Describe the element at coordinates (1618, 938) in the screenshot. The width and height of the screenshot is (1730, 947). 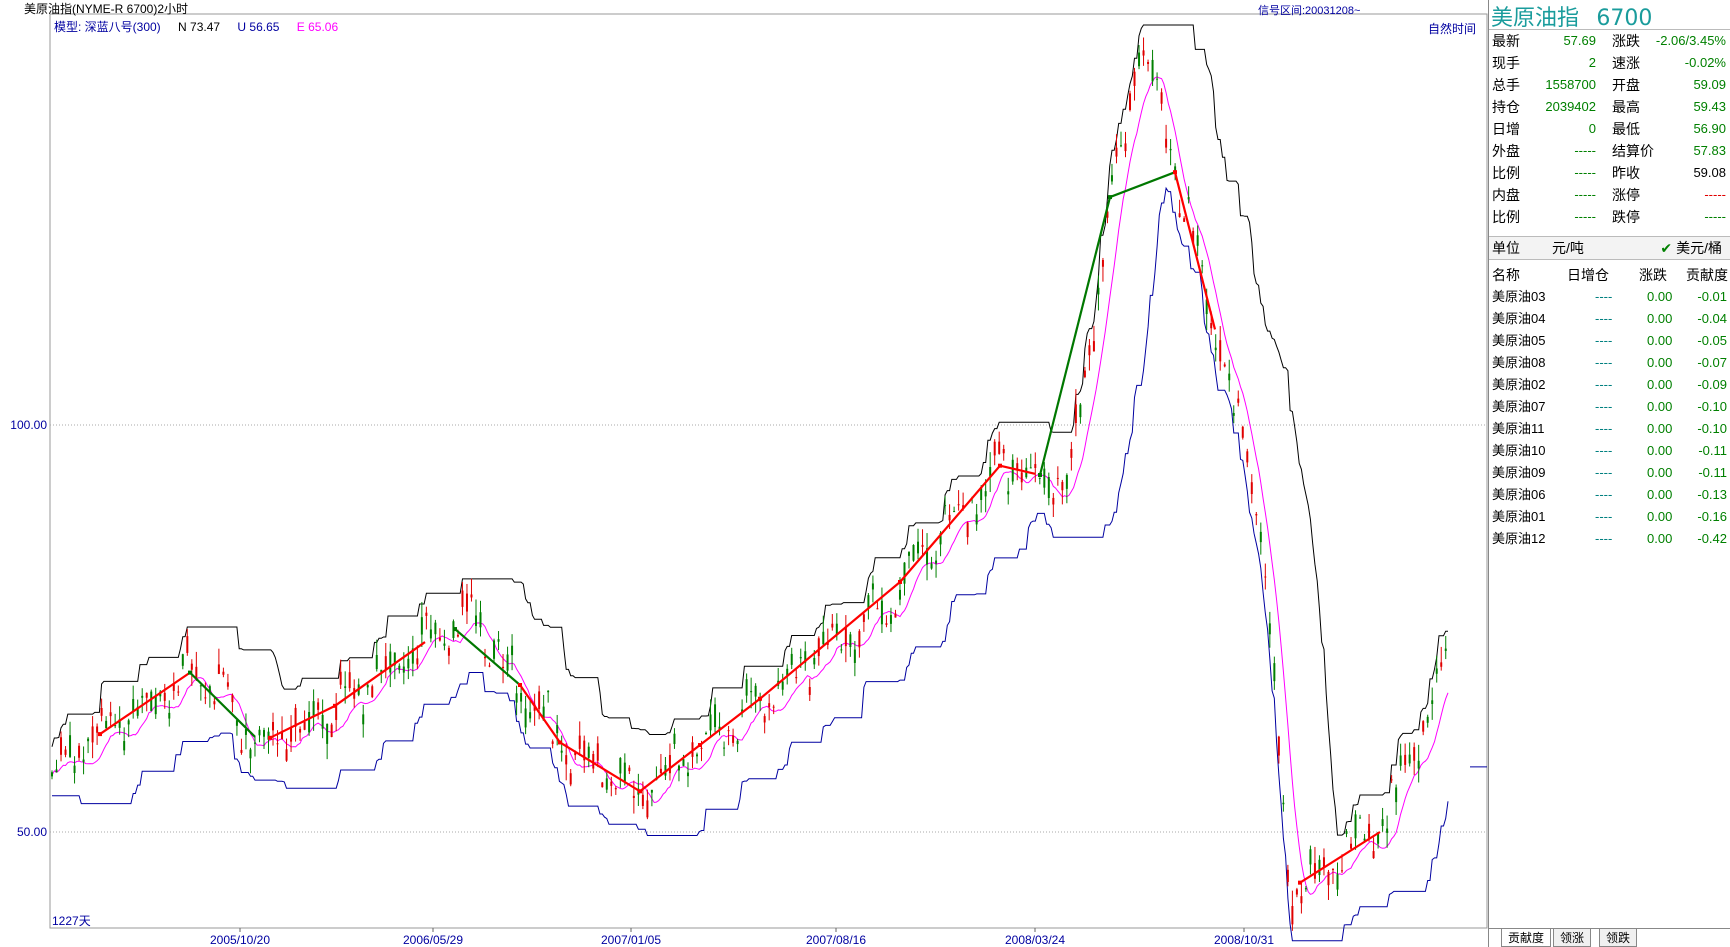
I see `tab-2: 领跌` at that location.